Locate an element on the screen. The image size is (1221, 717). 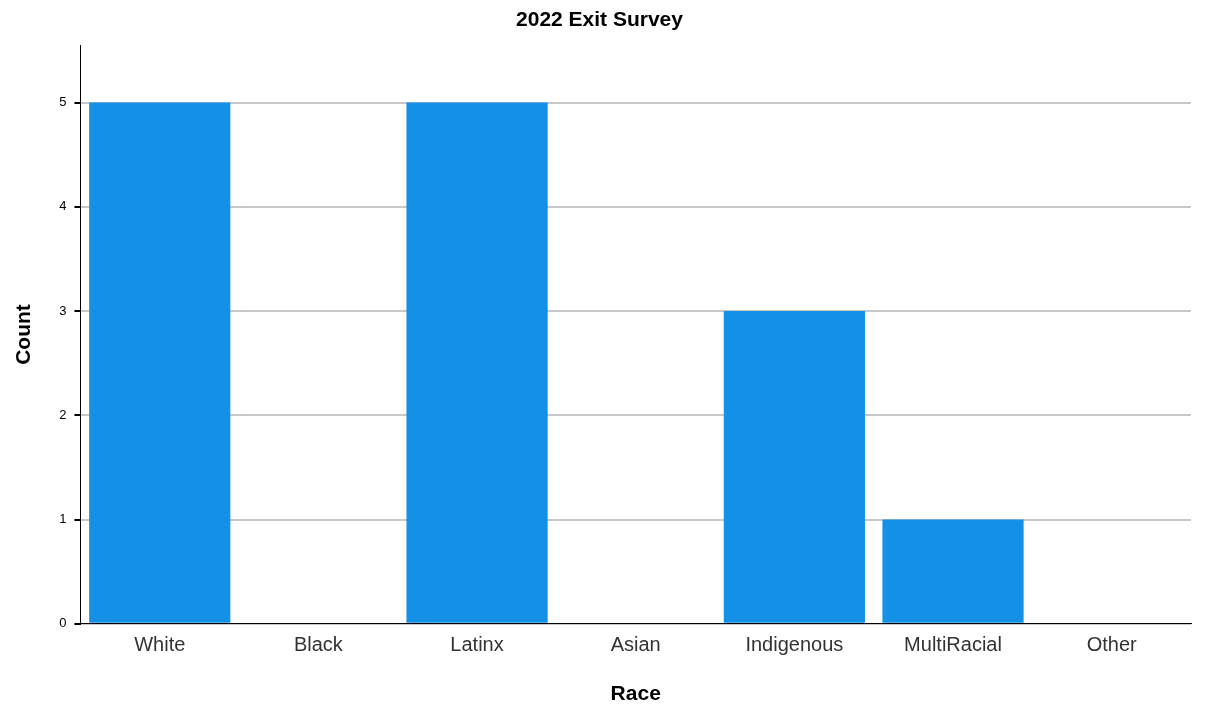
y-tick-label: 0 is located at coordinates (63, 623).